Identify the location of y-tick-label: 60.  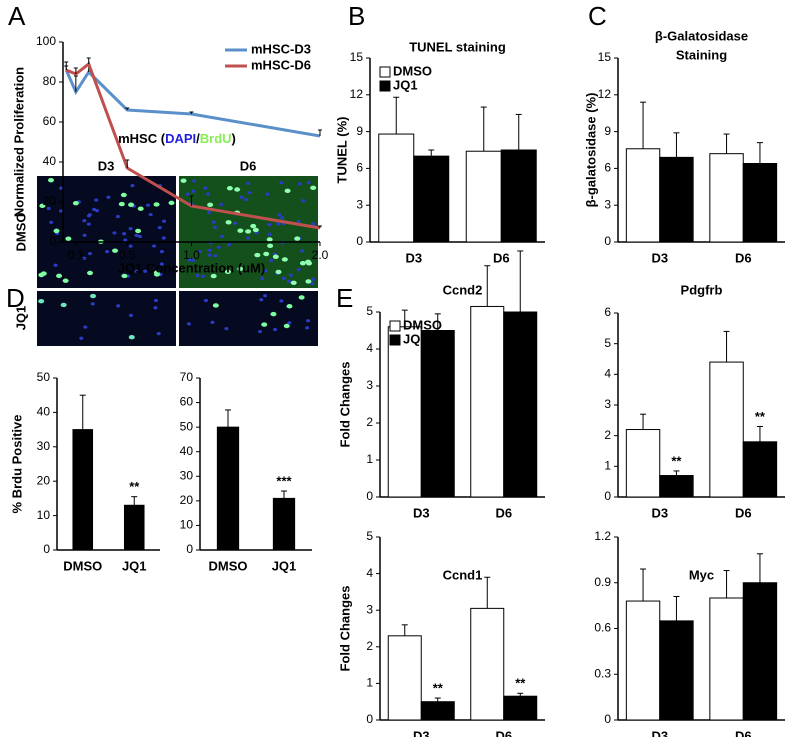
(50, 121).